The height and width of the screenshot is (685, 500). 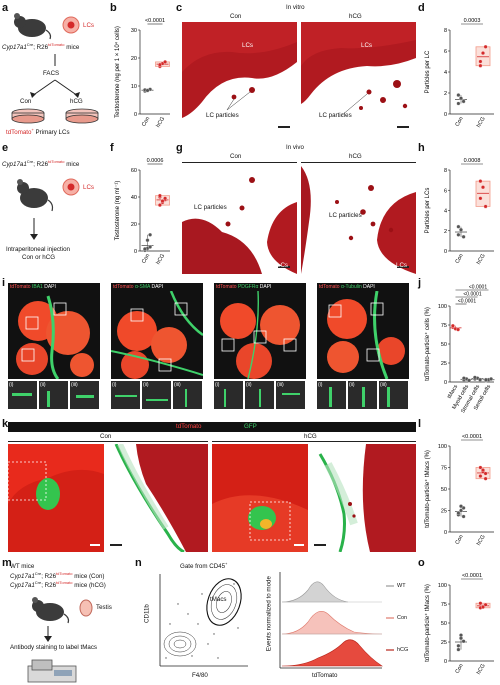 I want to click on if-header-2-b: PDGFRα, so click(x=248, y=287).